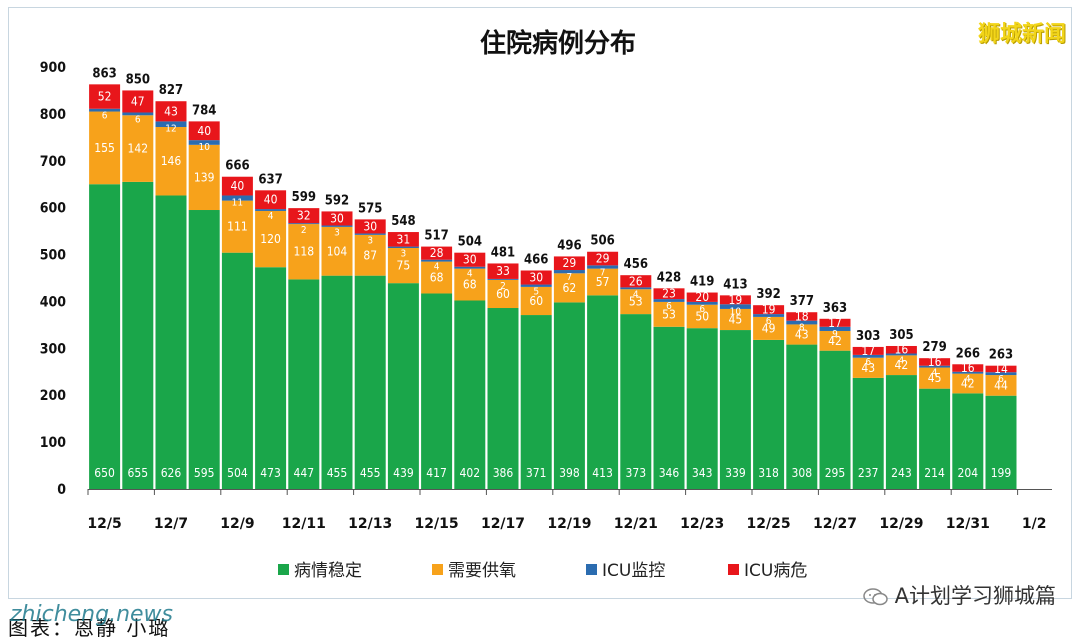 The image size is (1080, 642). I want to click on watermark-bottom-text: A计划学习狮城篇, so click(975, 596).